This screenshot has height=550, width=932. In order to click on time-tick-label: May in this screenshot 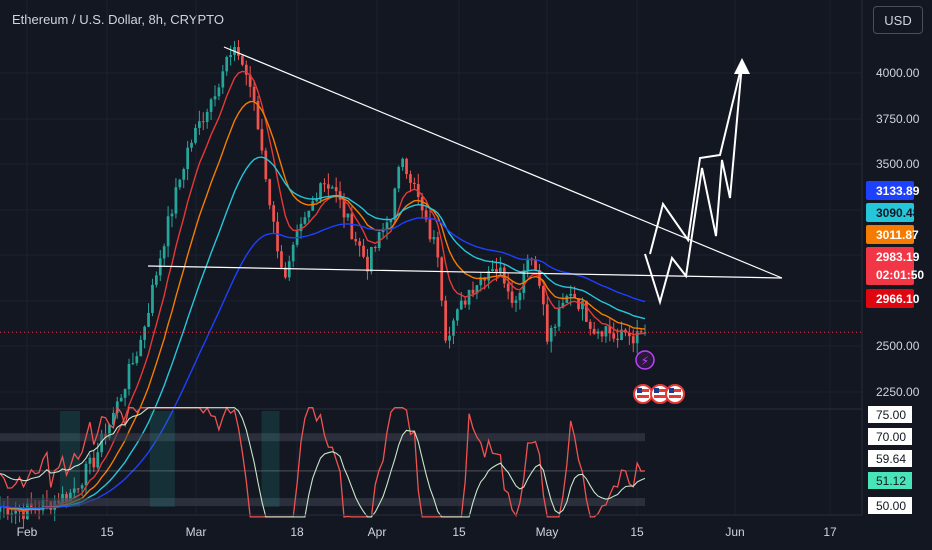, I will do `click(547, 532)`.